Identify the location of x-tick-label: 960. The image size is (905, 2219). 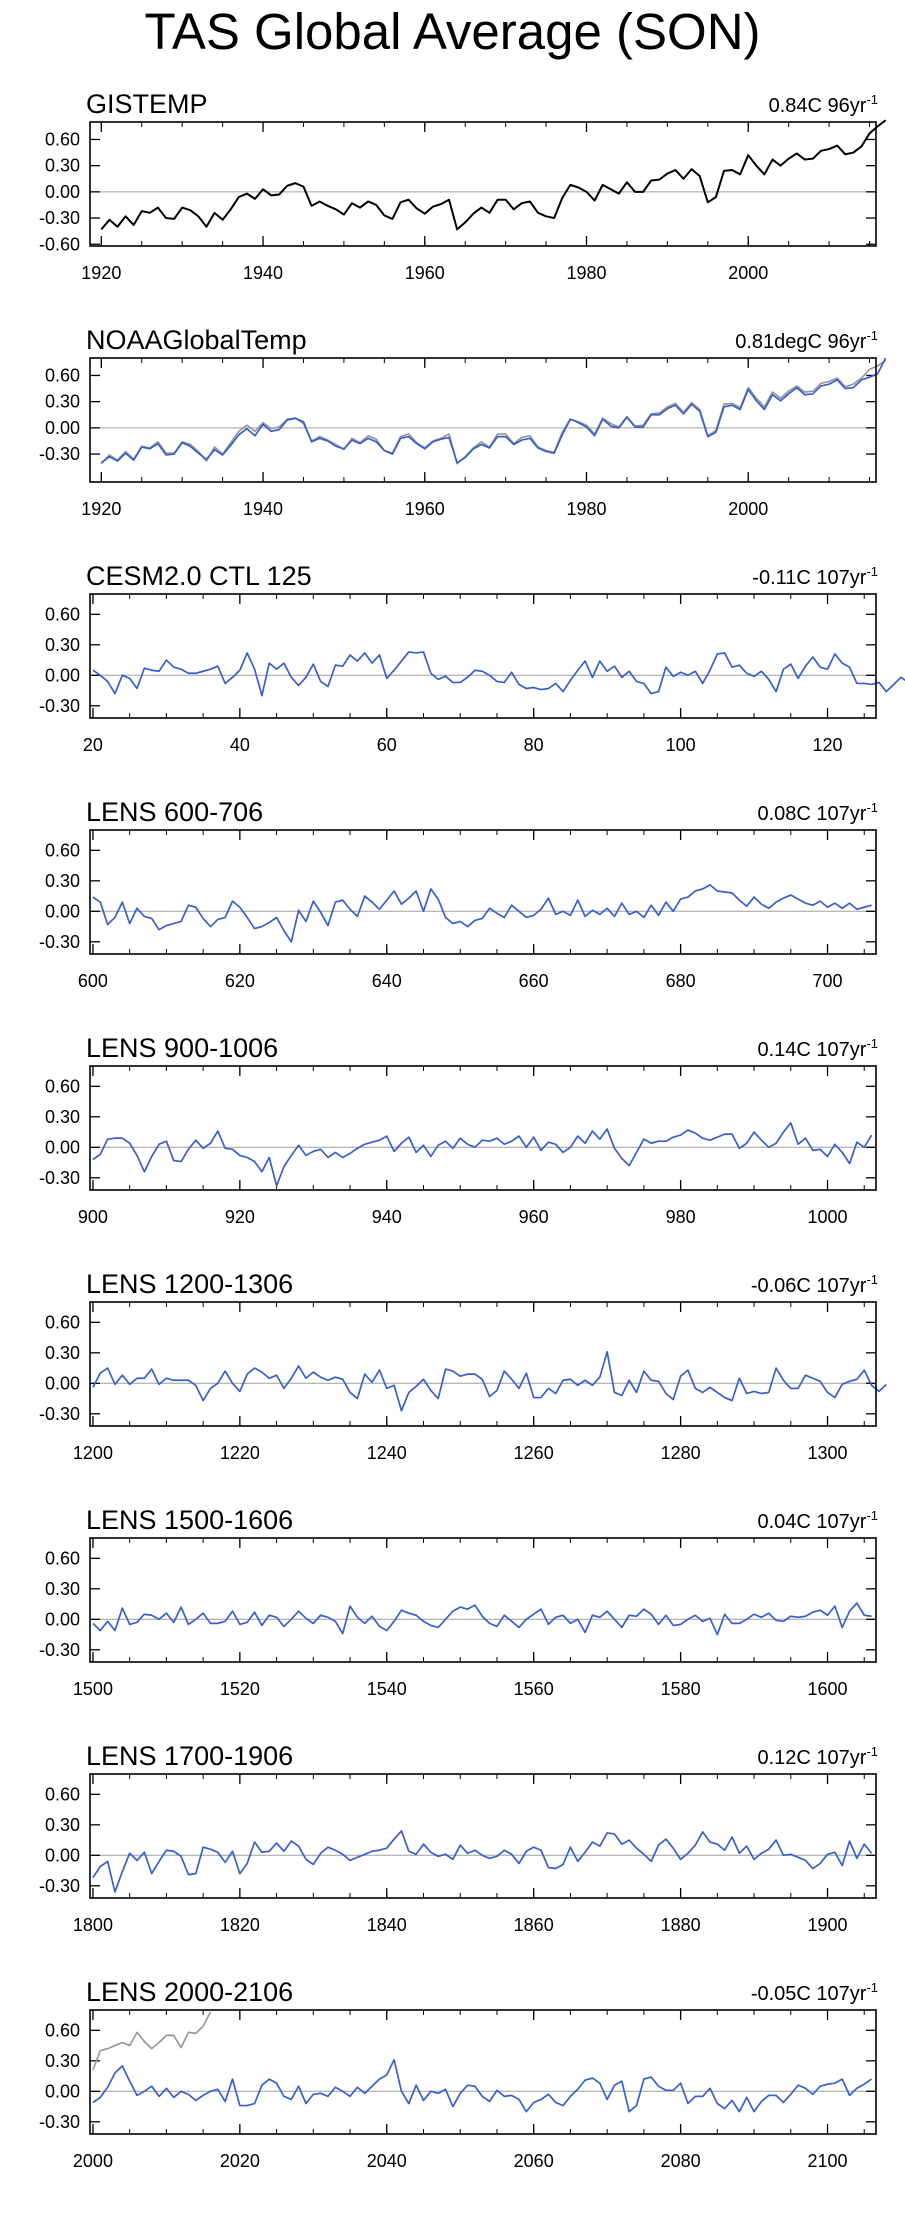
(534, 1217).